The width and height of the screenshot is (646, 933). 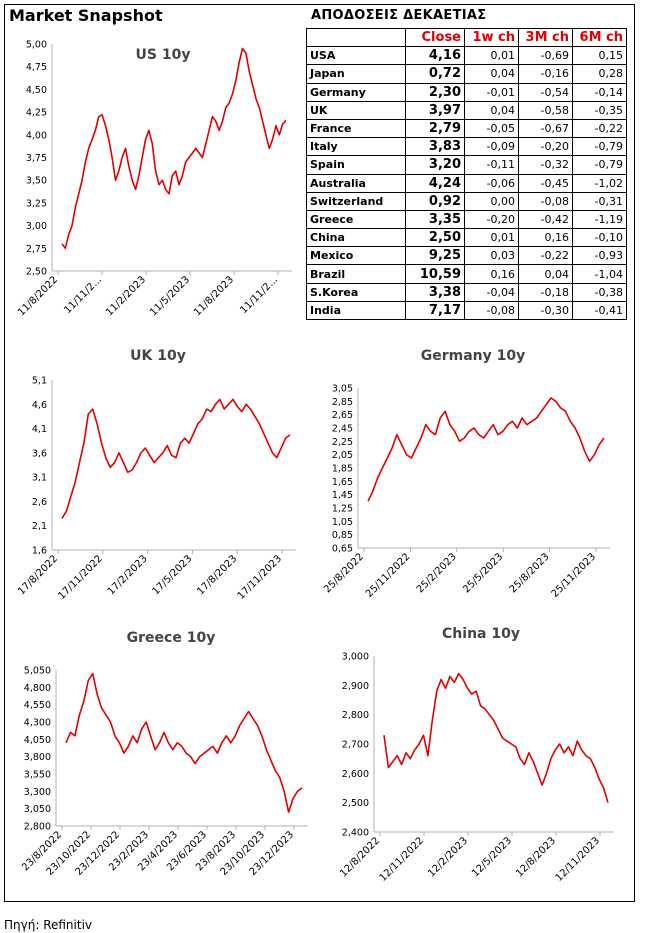 What do you see at coordinates (545, 201) in the screenshot?
I see `change-3m-cell: -0,08` at bounding box center [545, 201].